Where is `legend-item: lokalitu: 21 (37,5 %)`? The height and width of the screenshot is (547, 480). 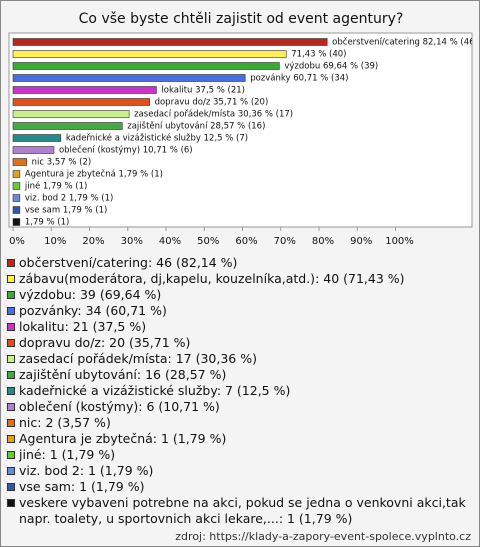 legend-item: lokalitu: 21 (37,5 %) is located at coordinates (239, 327).